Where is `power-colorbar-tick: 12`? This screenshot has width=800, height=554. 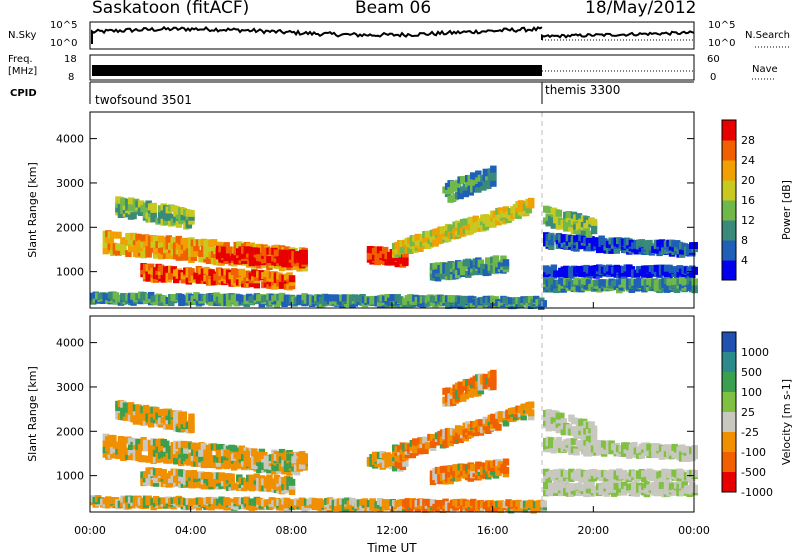
power-colorbar-tick: 12 is located at coordinates (748, 220).